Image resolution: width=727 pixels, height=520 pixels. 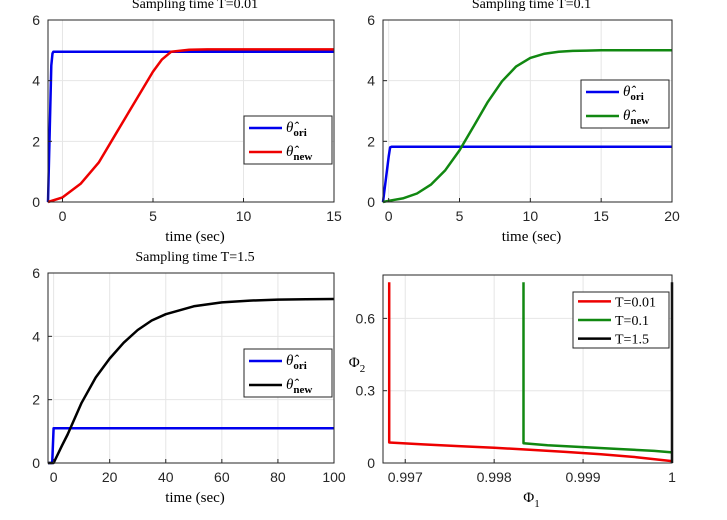 I want to click on x-tick-label: 40, so click(x=166, y=477).